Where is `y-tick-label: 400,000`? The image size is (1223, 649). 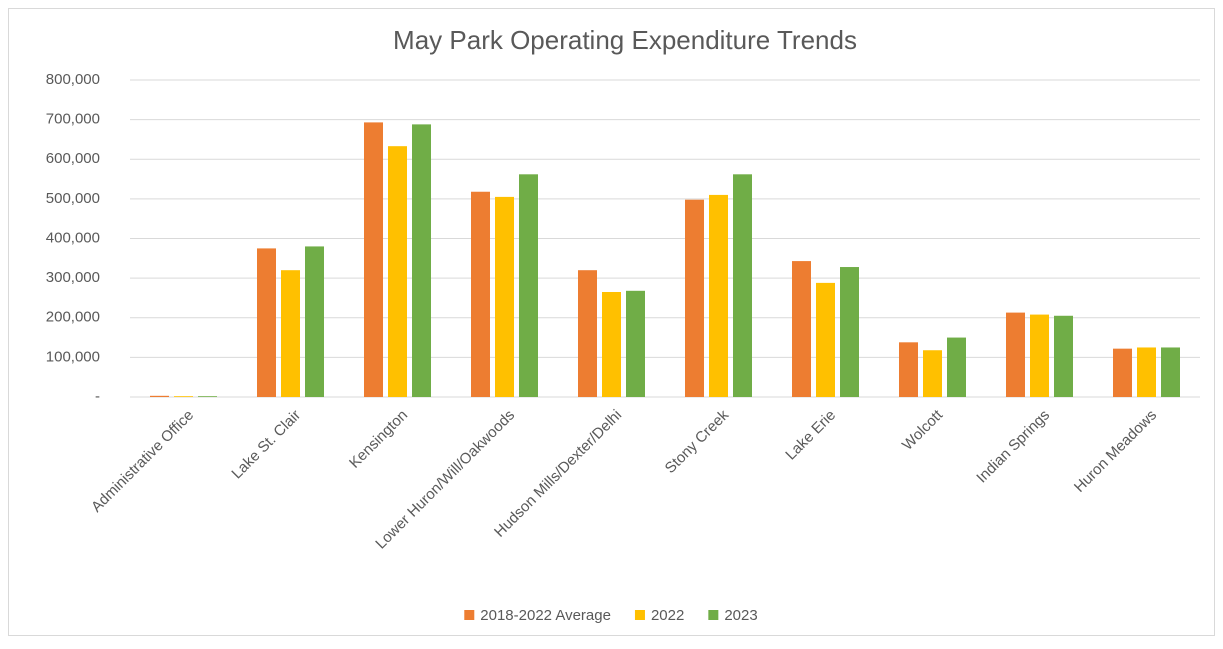 y-tick-label: 400,000 is located at coordinates (73, 237).